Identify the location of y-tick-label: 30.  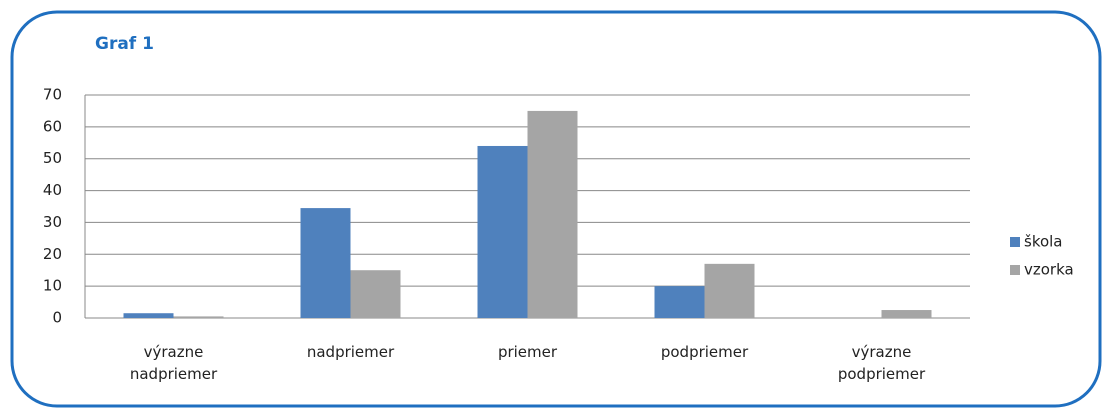
(52, 222).